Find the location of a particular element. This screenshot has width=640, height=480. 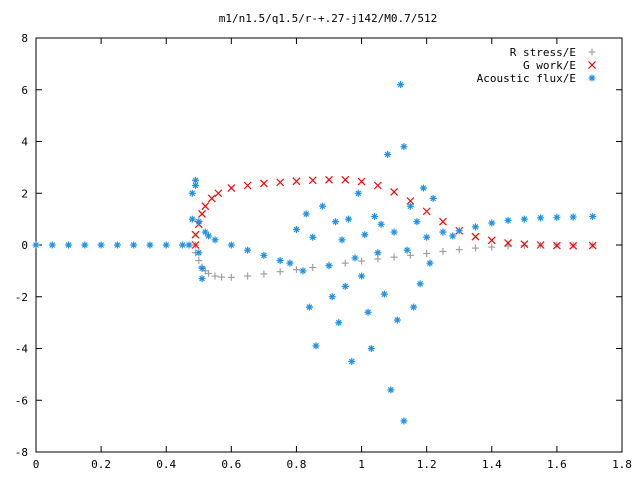

y-tick-label: 8 is located at coordinates (24, 38).